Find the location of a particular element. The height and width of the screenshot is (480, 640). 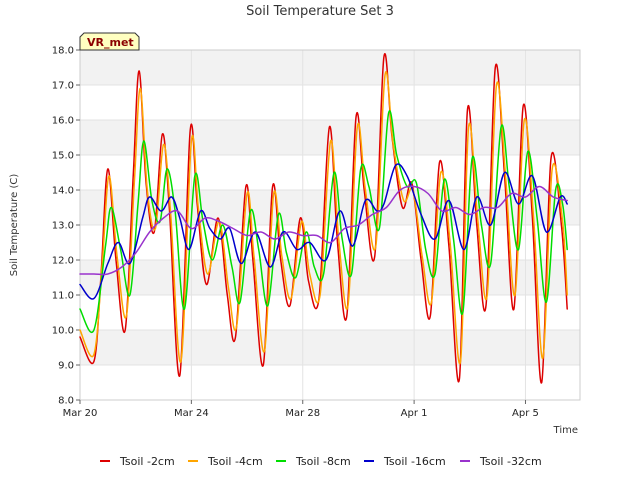

chart-title: Soil Temperature Set 3 is located at coordinates (320, 11).